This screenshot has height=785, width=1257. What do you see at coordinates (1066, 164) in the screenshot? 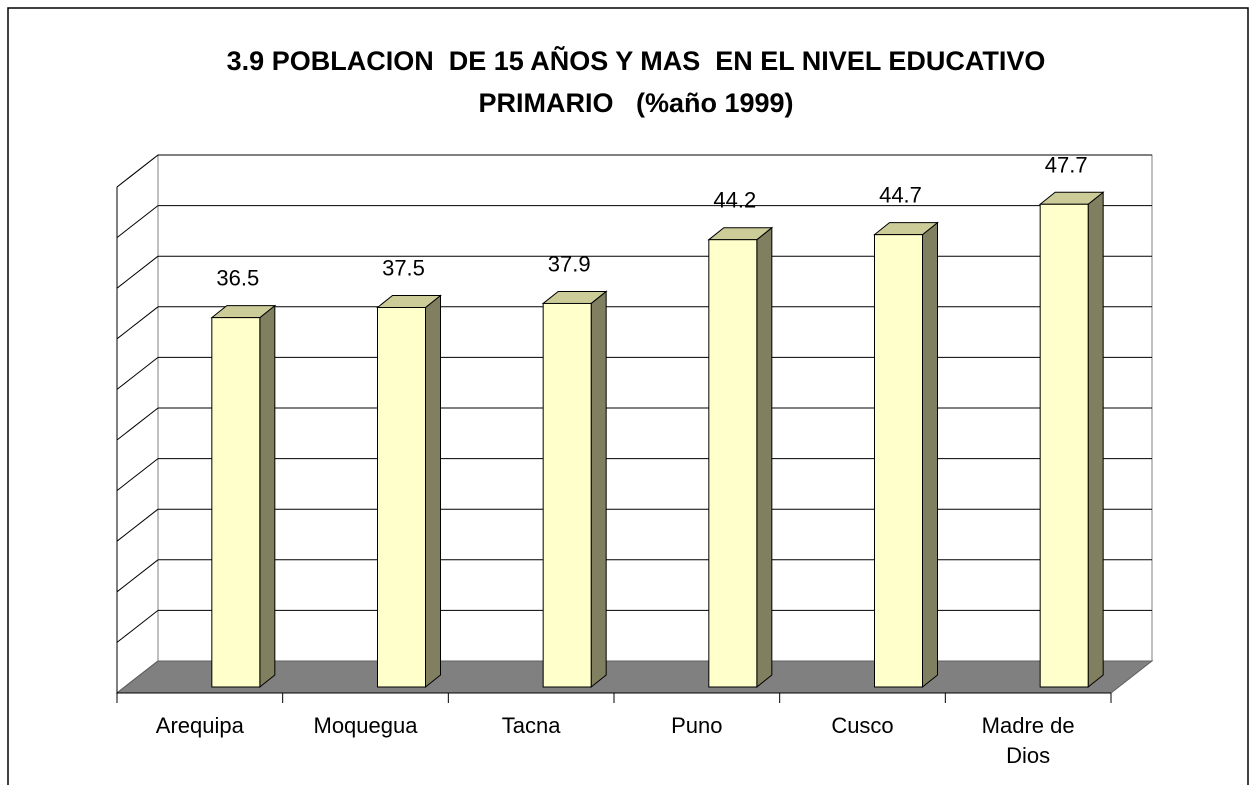
I see `data-label: 47.7` at bounding box center [1066, 164].